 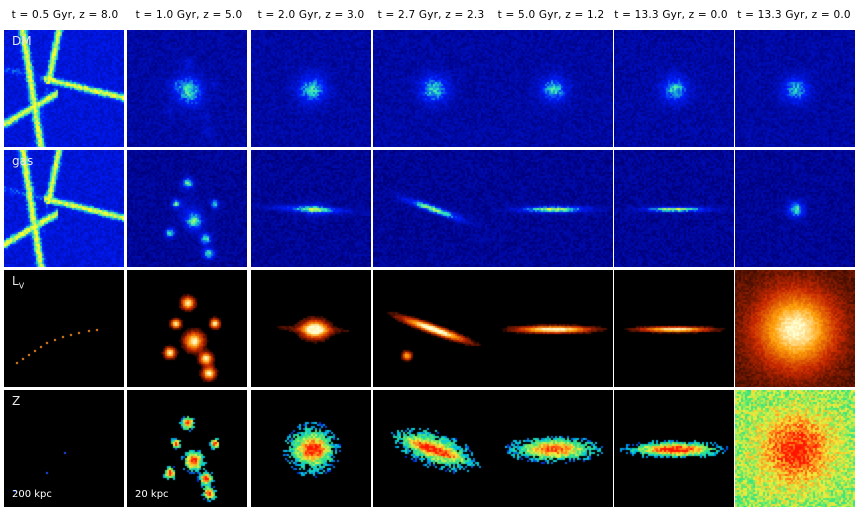 What do you see at coordinates (65, 15) in the screenshot?
I see `column-title: t = 0.5 Gyr, z = 8.0` at bounding box center [65, 15].